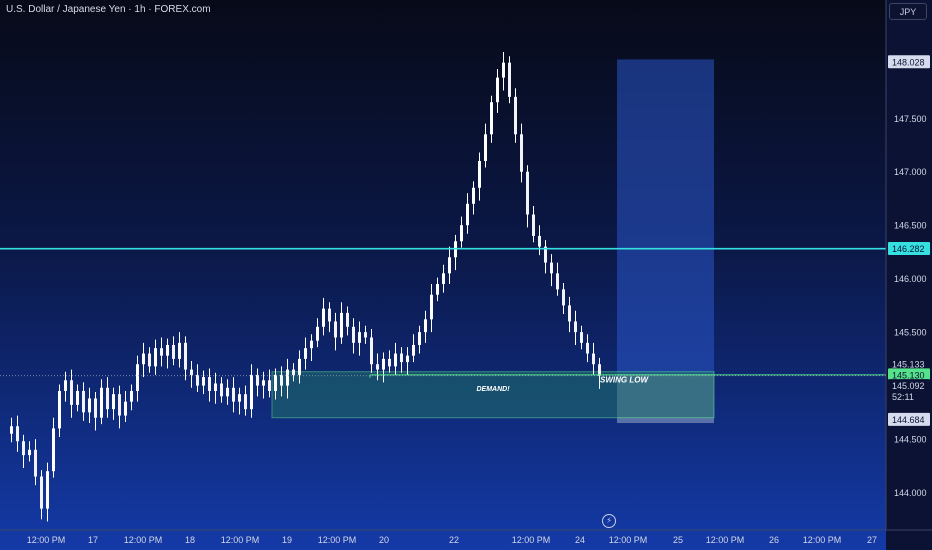 The height and width of the screenshot is (550, 932). Describe the element at coordinates (910, 172) in the screenshot. I see `price-tick-label: 147.000` at that location.